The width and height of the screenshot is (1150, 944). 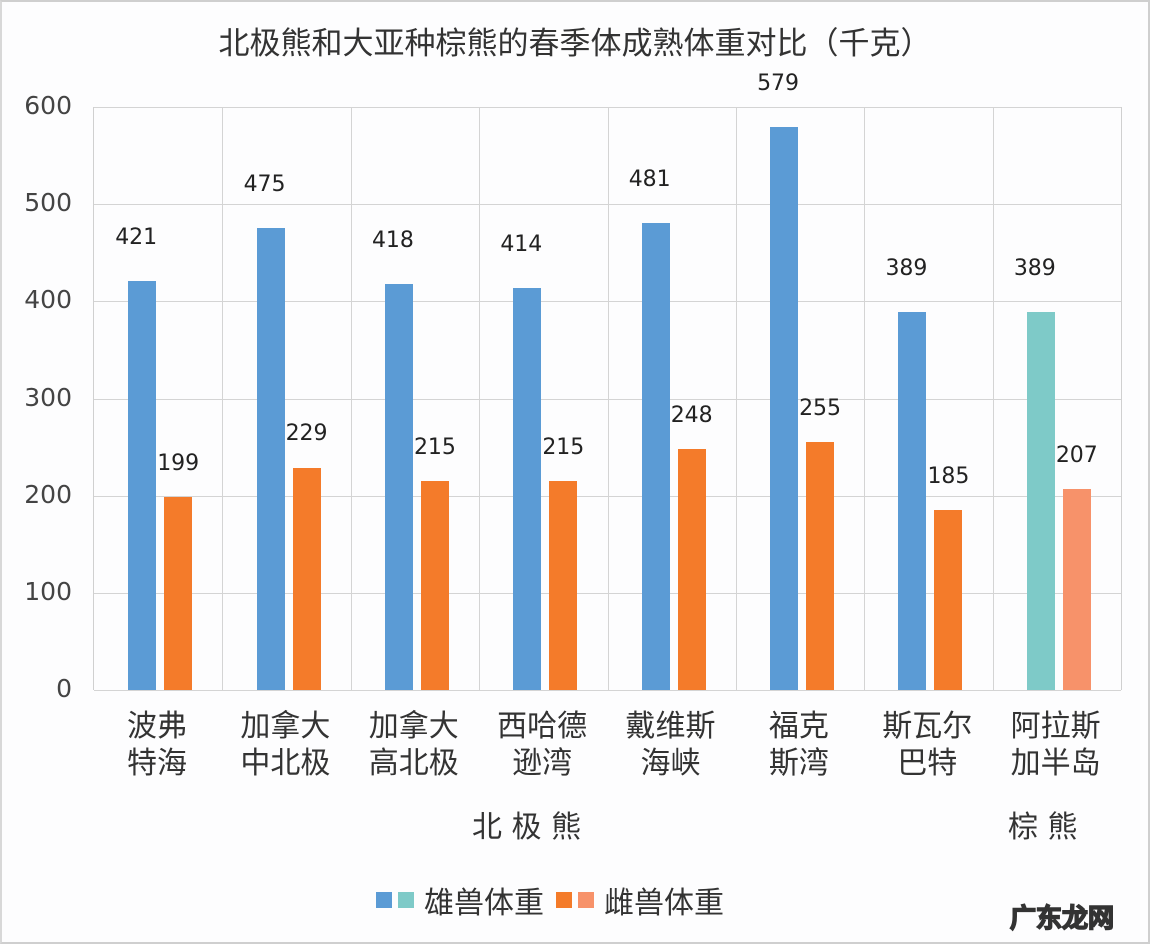 I want to click on x-tick-label: 斯瓦尔 巴特, so click(x=927, y=745).